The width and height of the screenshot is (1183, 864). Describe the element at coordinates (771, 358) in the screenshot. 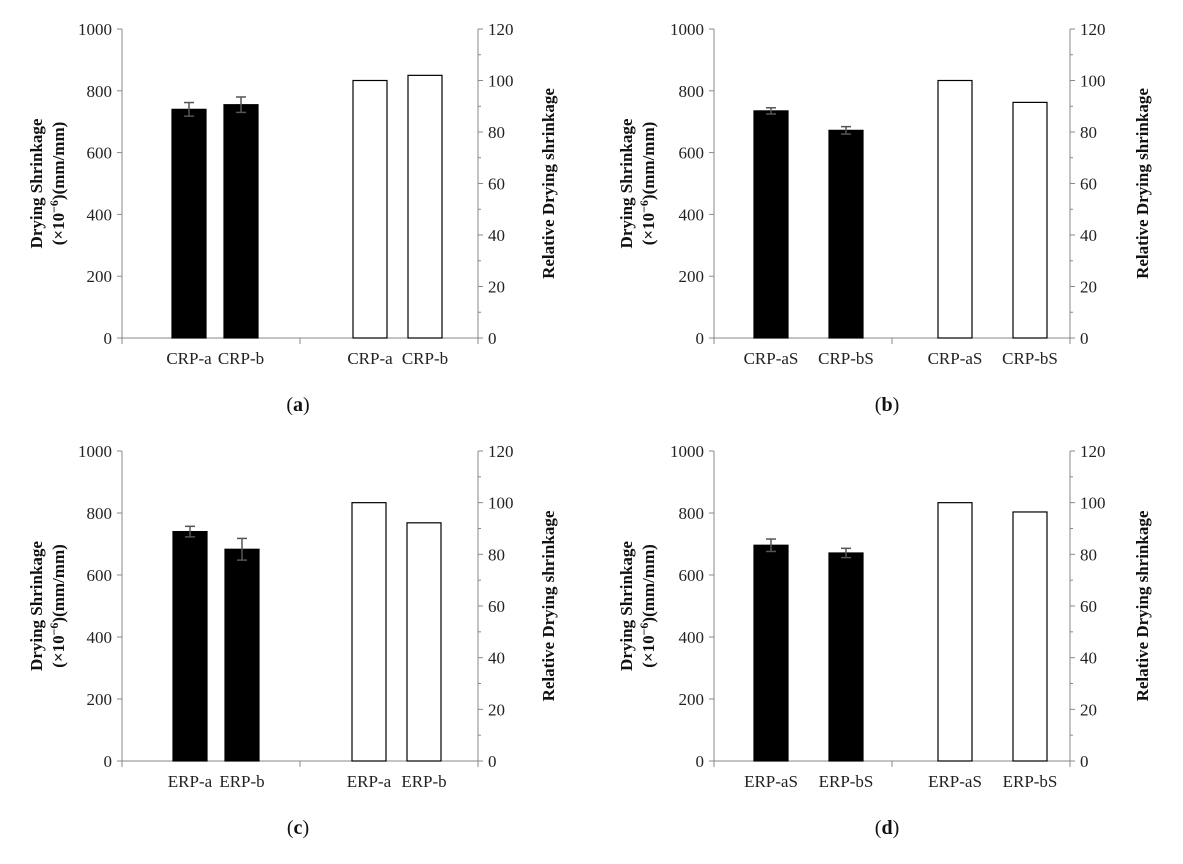

I see `category-label: CRP-aS` at that location.